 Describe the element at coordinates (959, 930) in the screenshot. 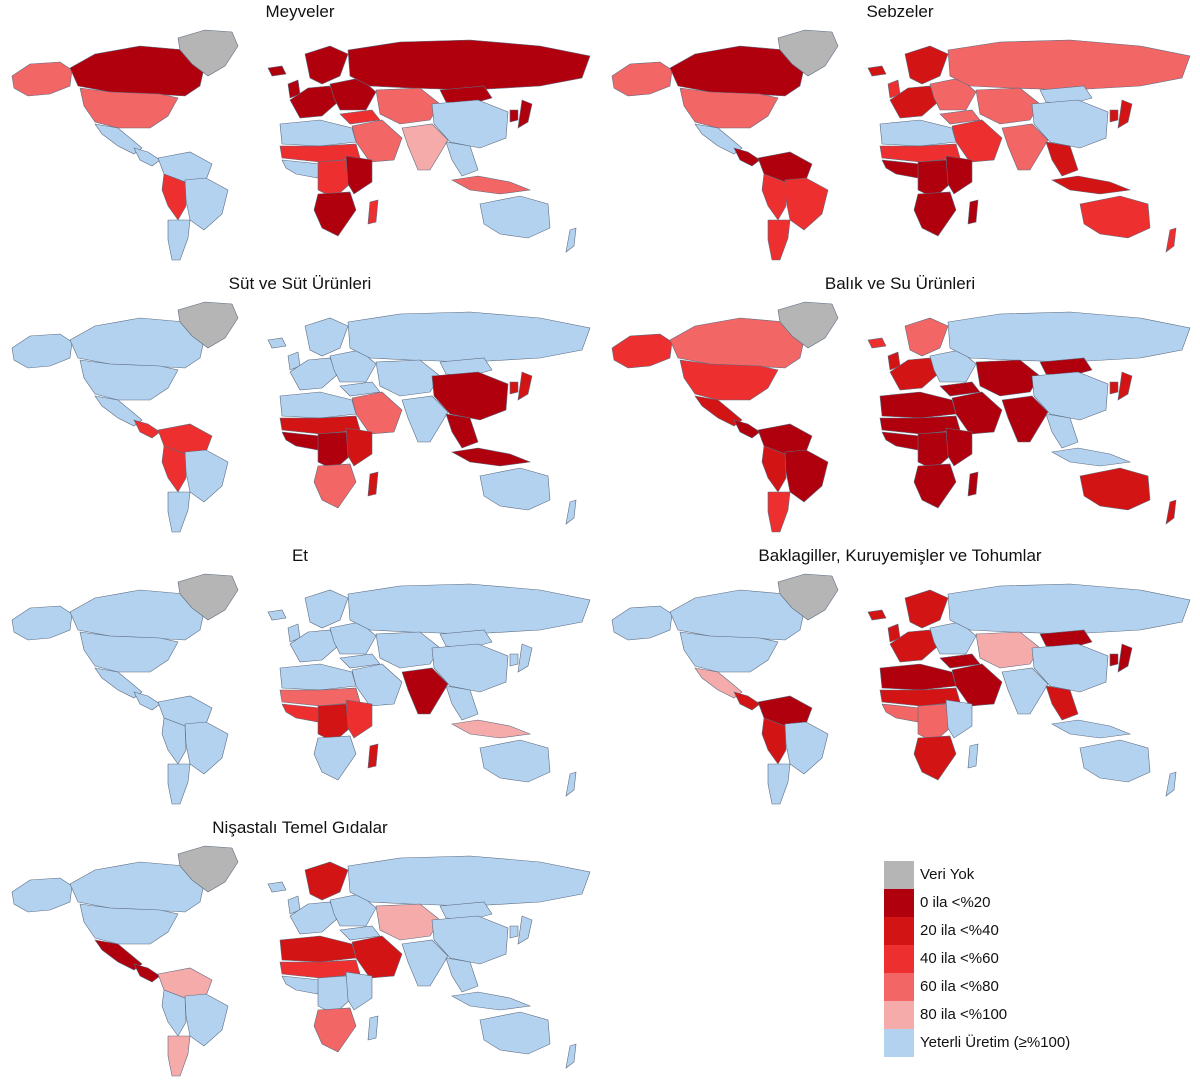

I see `legend-label: 20 ila <%40` at that location.